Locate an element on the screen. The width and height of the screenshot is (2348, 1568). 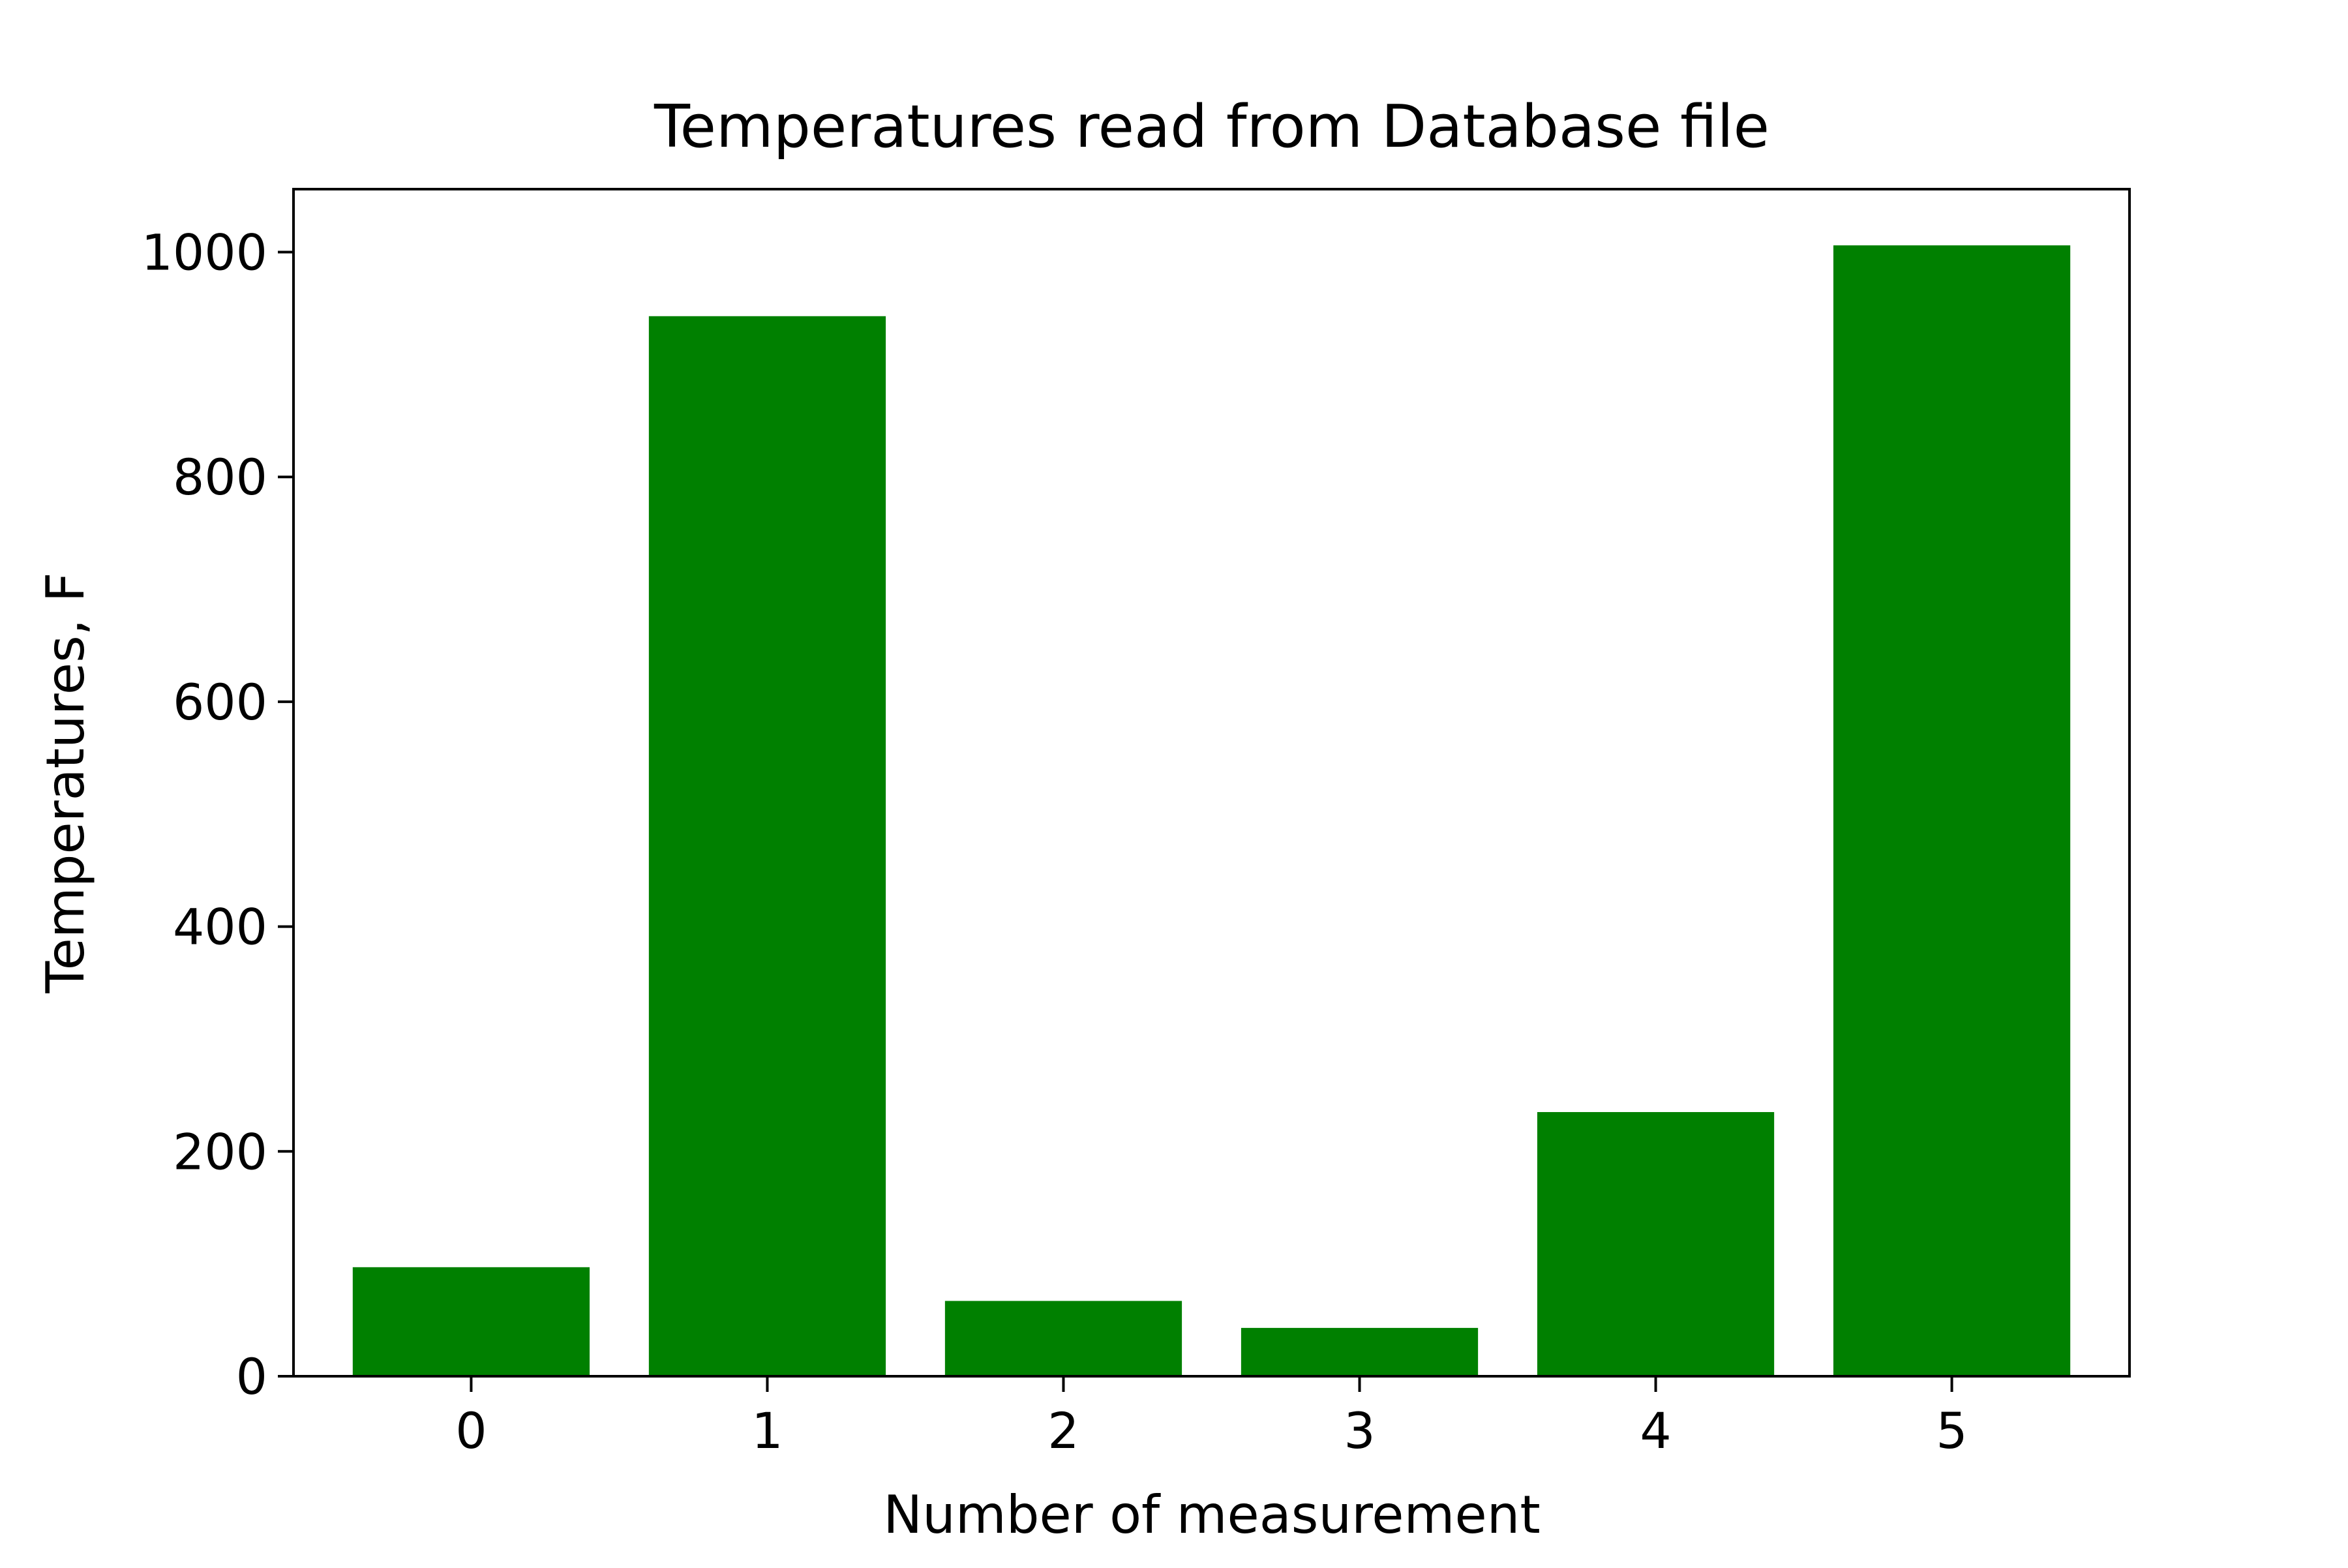
x-tick-label: 1 is located at coordinates (767, 1431).